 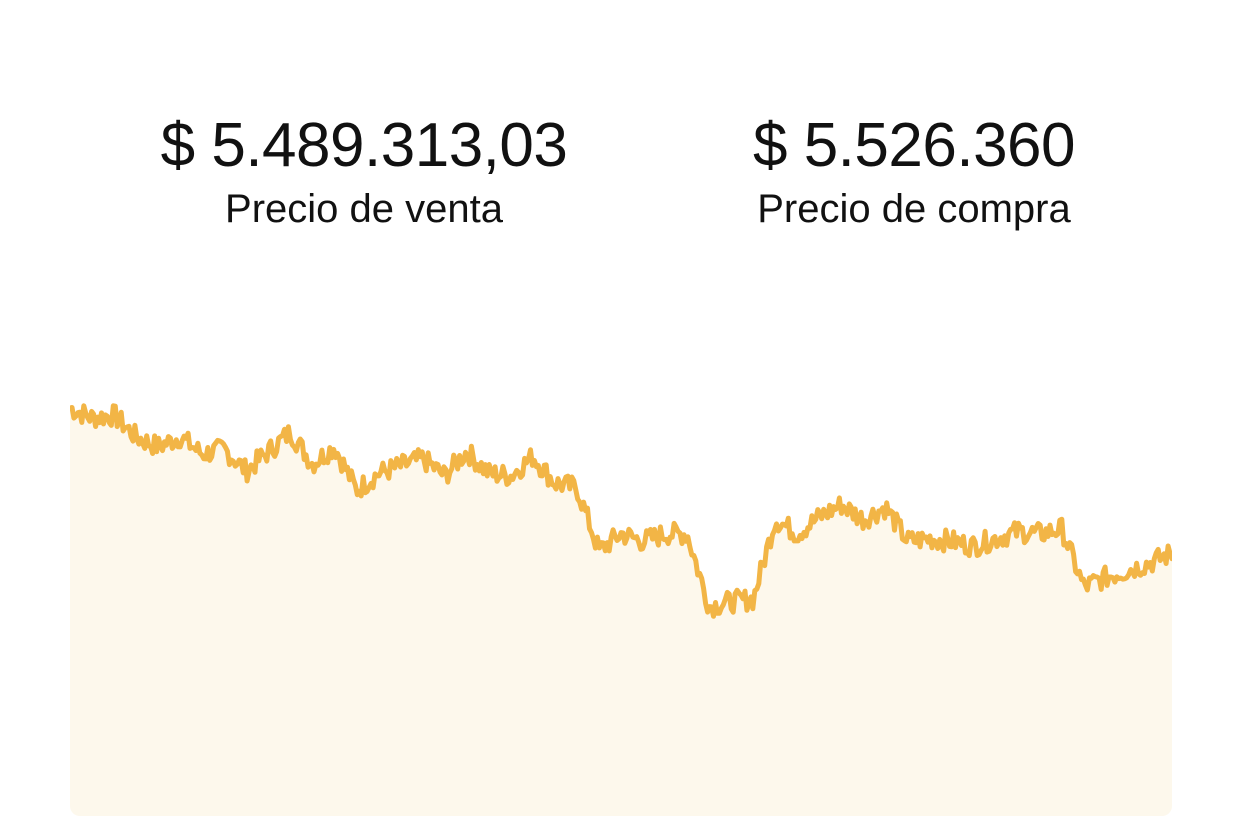 I want to click on buy-price-value: $ 5.526.360, so click(x=914, y=145).